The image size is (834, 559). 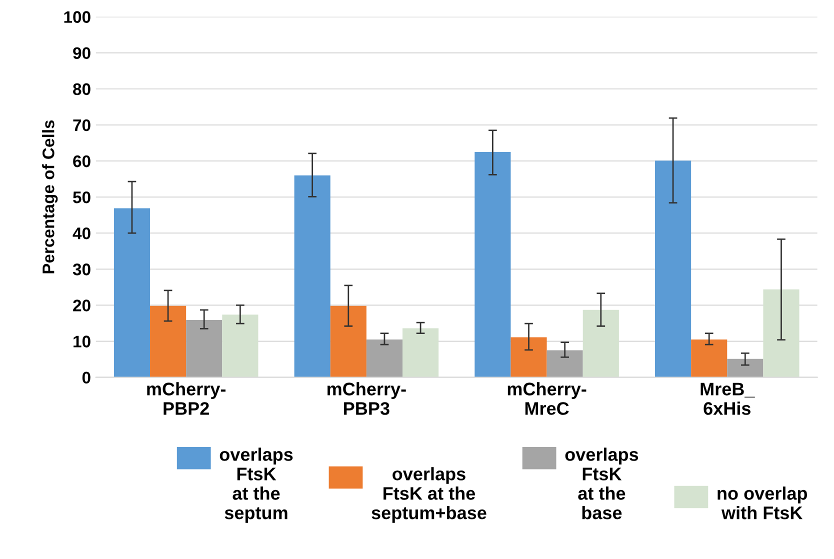 I want to click on x-tick-label: mCherry- PBP2, so click(x=186, y=398).